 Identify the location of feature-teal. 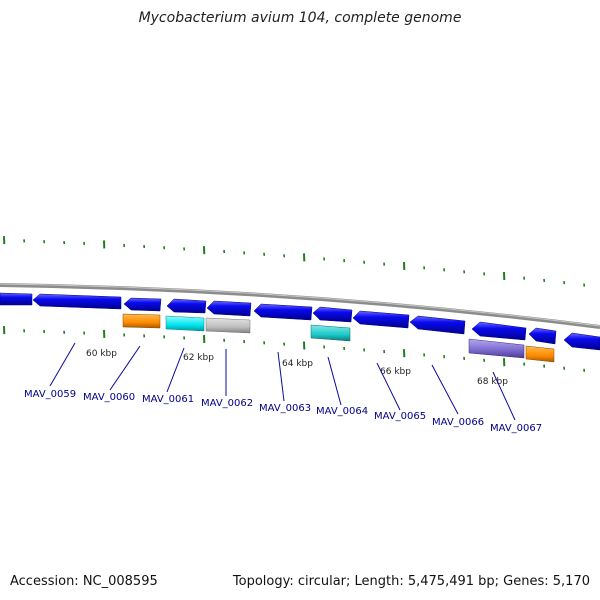
(330, 333).